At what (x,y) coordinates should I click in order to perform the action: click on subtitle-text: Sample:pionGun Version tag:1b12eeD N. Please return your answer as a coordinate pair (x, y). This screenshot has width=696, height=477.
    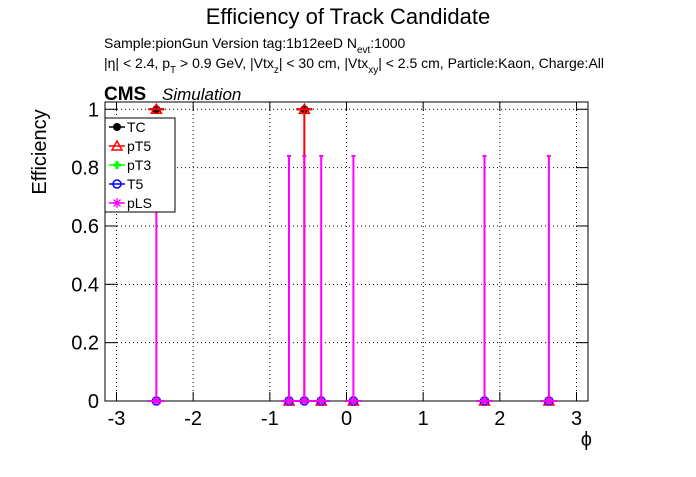
    Looking at the image, I should click on (230, 43).